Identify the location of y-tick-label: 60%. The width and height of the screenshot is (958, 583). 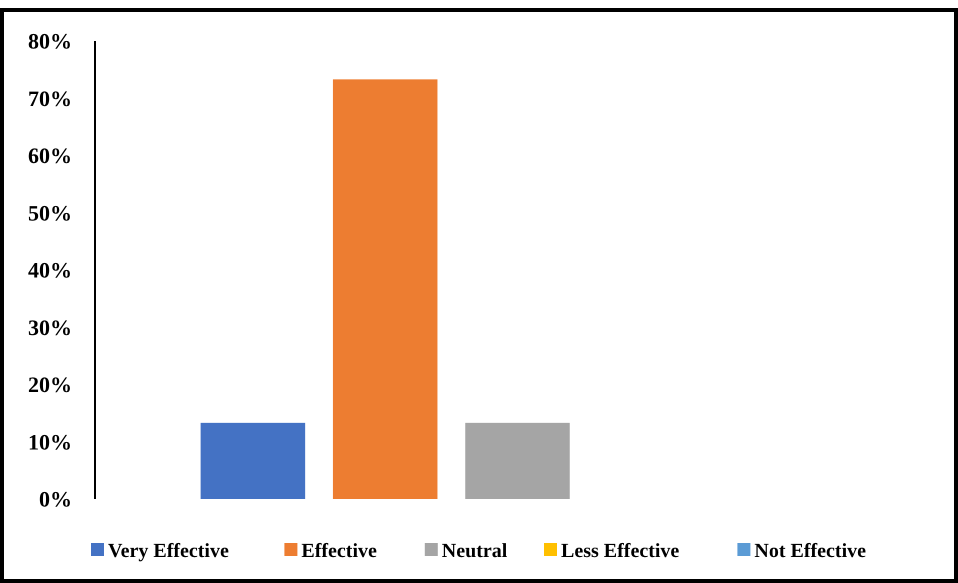
(50, 155).